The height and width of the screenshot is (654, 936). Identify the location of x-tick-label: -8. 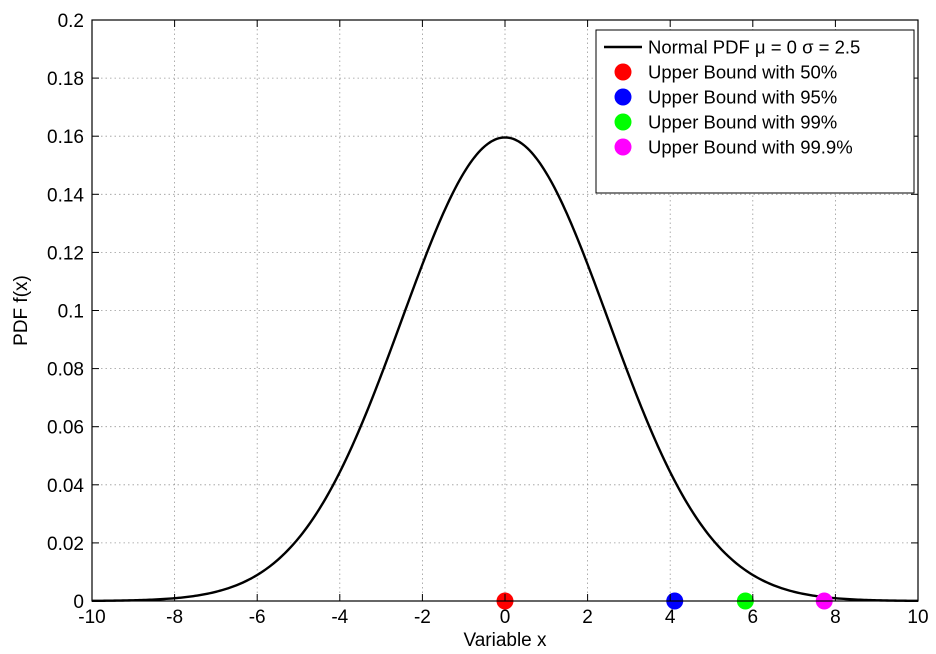
(174, 617).